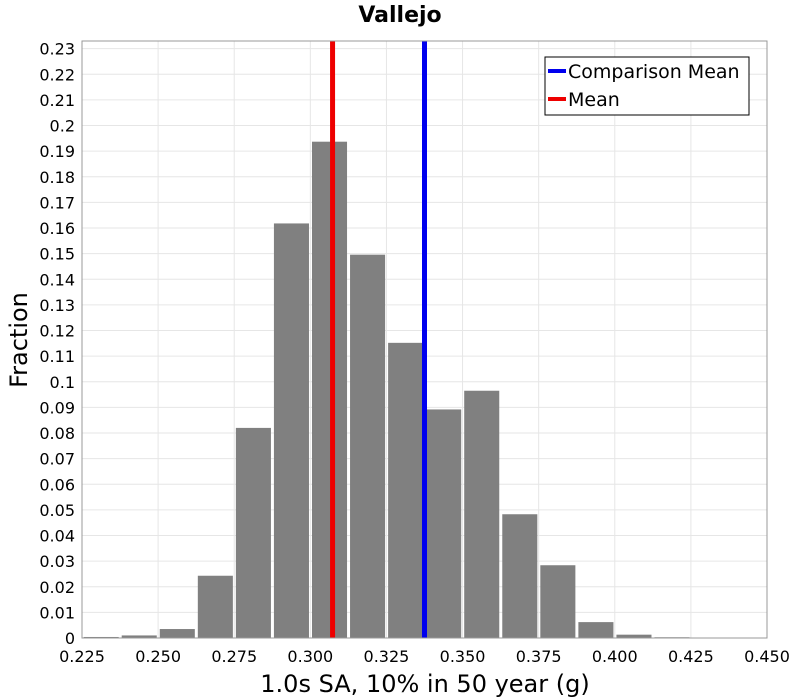  I want to click on legend-label: Comparison Mean, so click(654, 72).